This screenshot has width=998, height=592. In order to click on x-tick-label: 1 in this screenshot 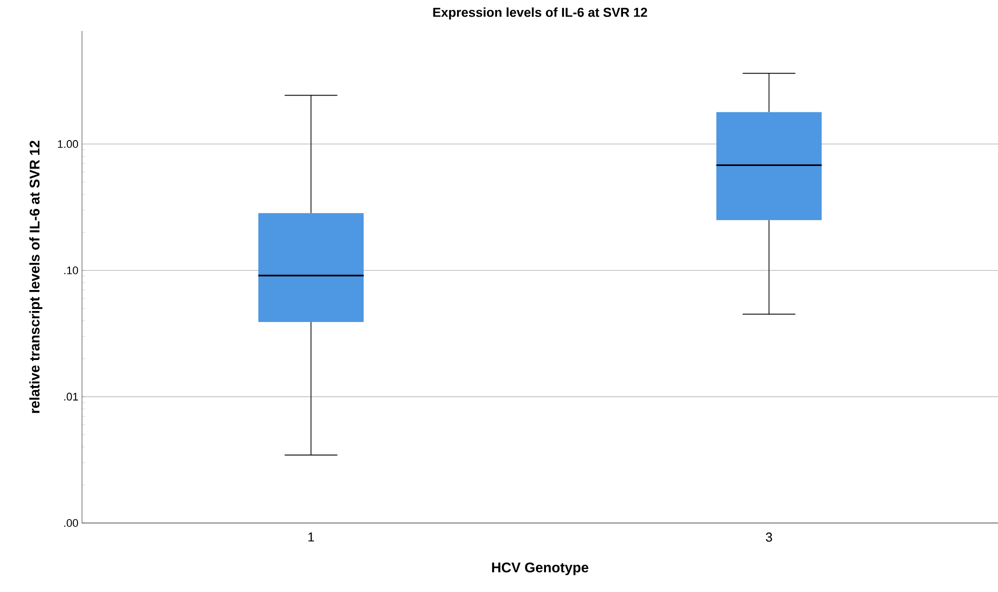, I will do `click(311, 537)`.